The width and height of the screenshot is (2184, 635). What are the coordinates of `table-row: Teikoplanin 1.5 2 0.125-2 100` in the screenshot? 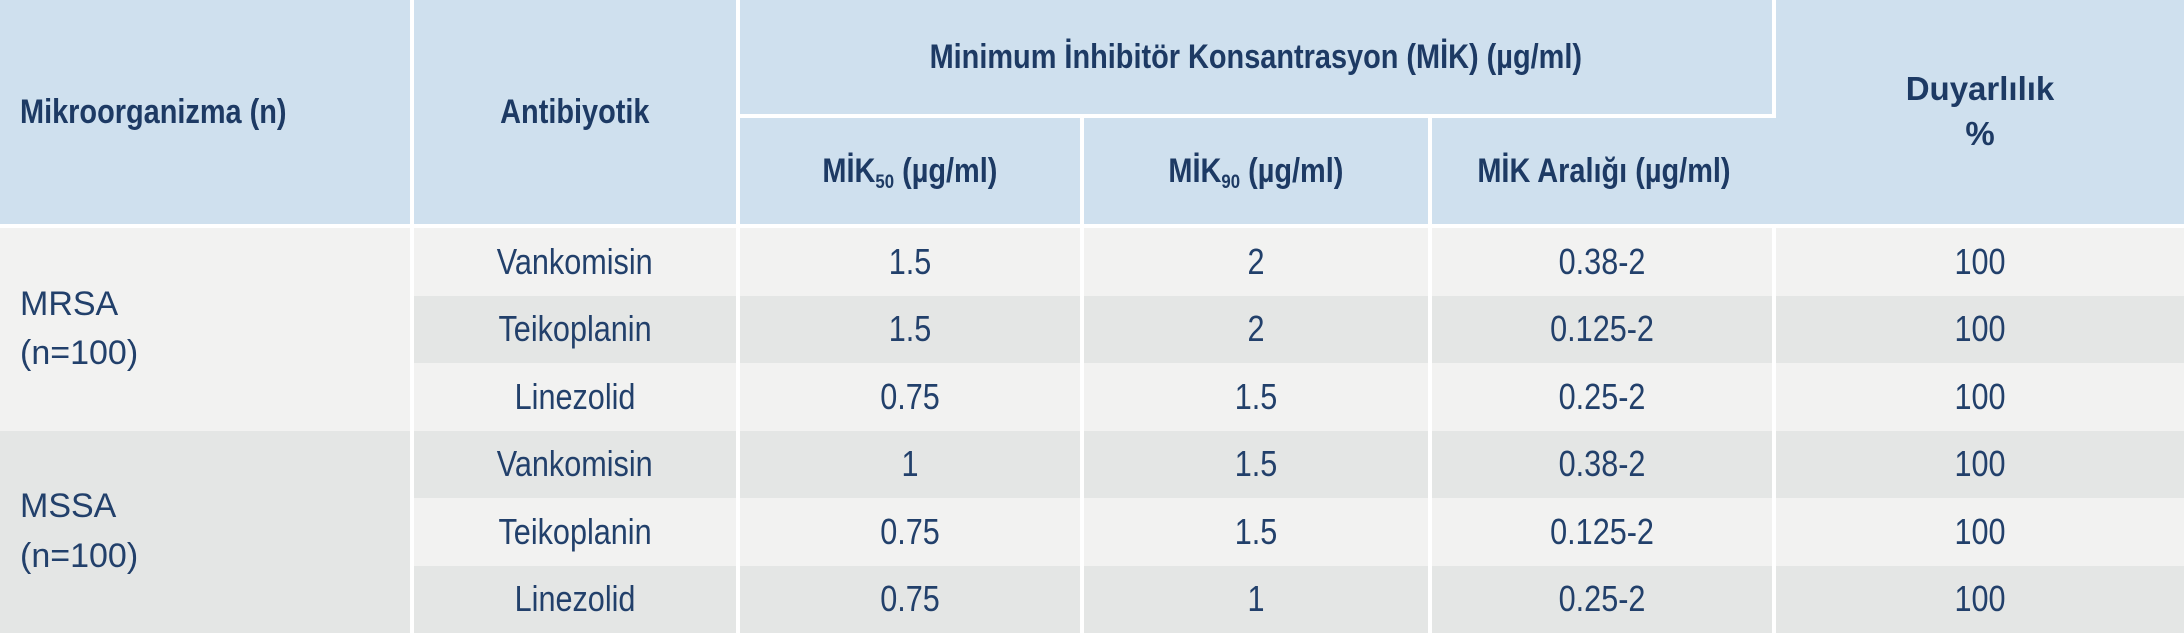 It's located at (1092, 329).